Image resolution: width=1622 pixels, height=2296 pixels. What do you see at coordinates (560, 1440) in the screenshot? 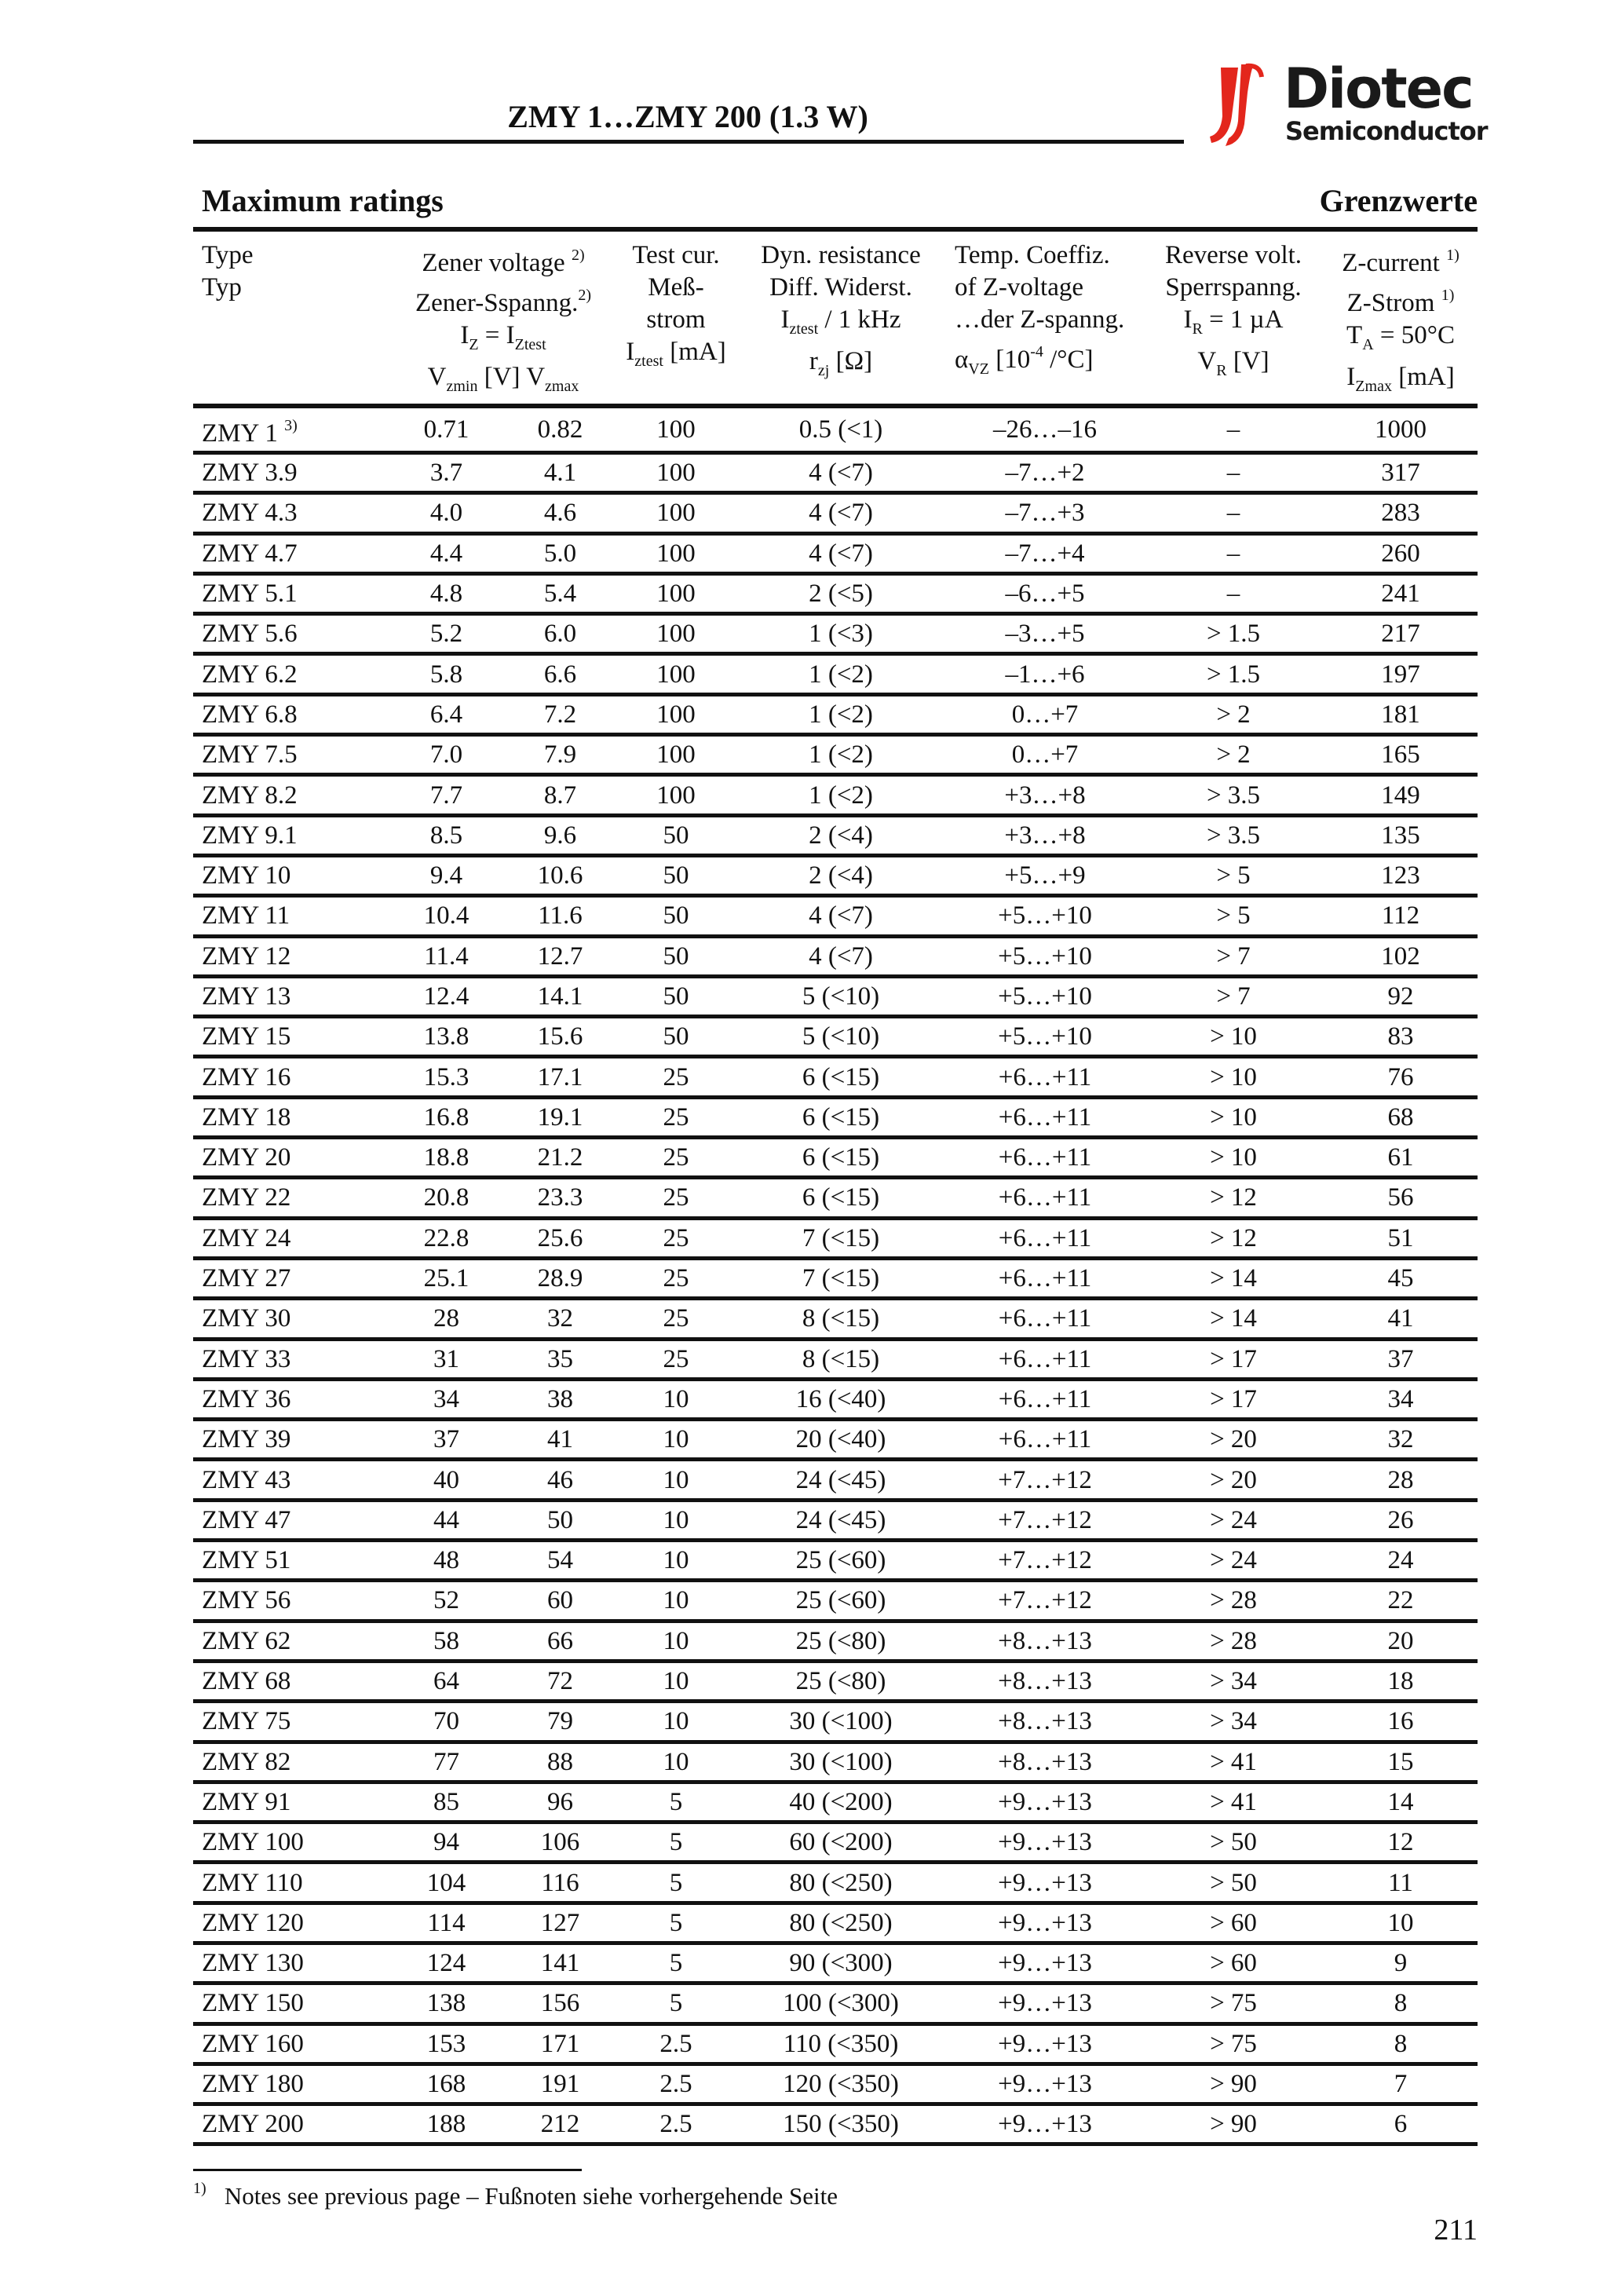
I see `cell-vzmax: 41` at bounding box center [560, 1440].